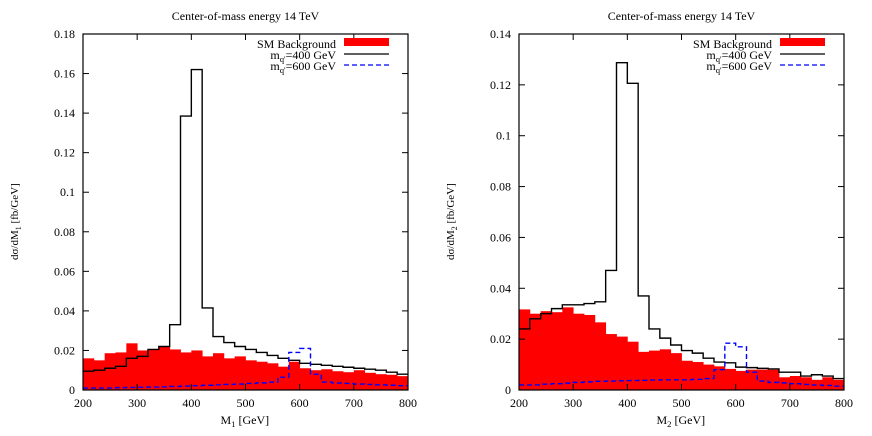  What do you see at coordinates (354, 403) in the screenshot?
I see `x-tick-label: 700` at bounding box center [354, 403].